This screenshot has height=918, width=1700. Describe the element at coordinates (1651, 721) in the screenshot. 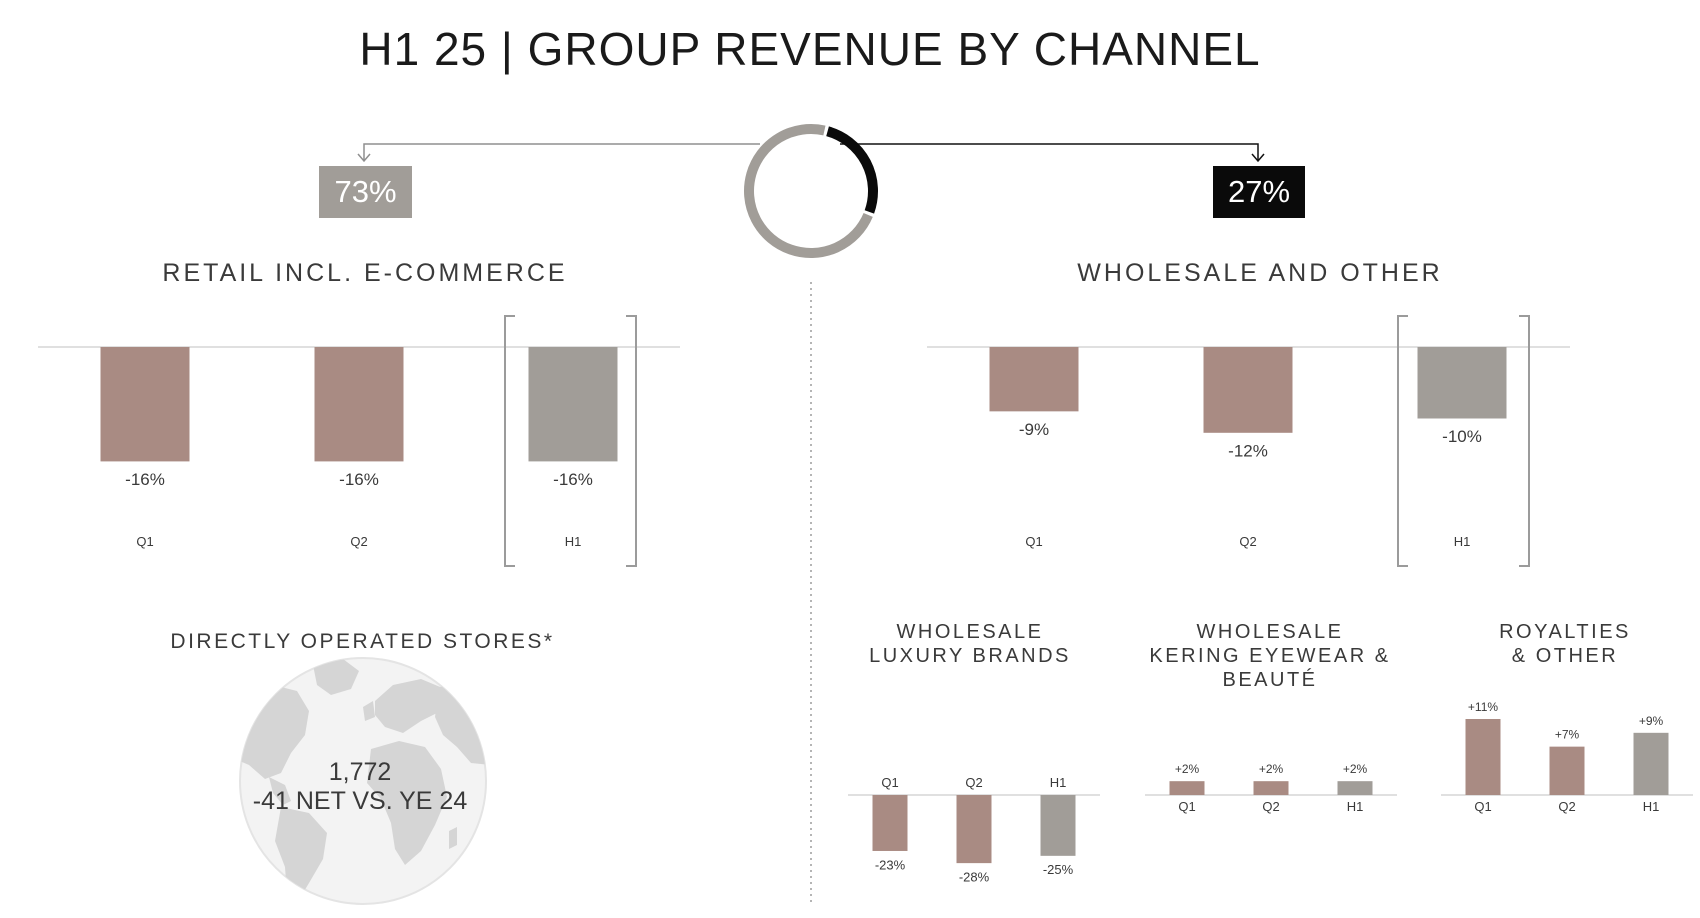

I see `royalties-value-label: +9%` at that location.